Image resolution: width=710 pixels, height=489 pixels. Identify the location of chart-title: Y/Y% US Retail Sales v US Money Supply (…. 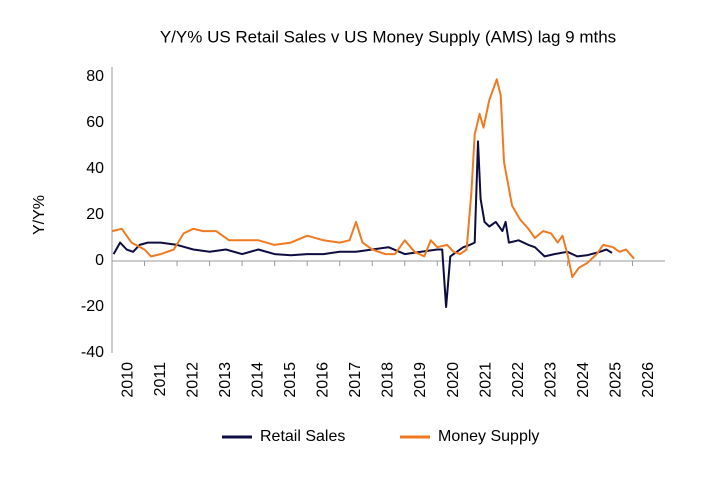
(388, 36).